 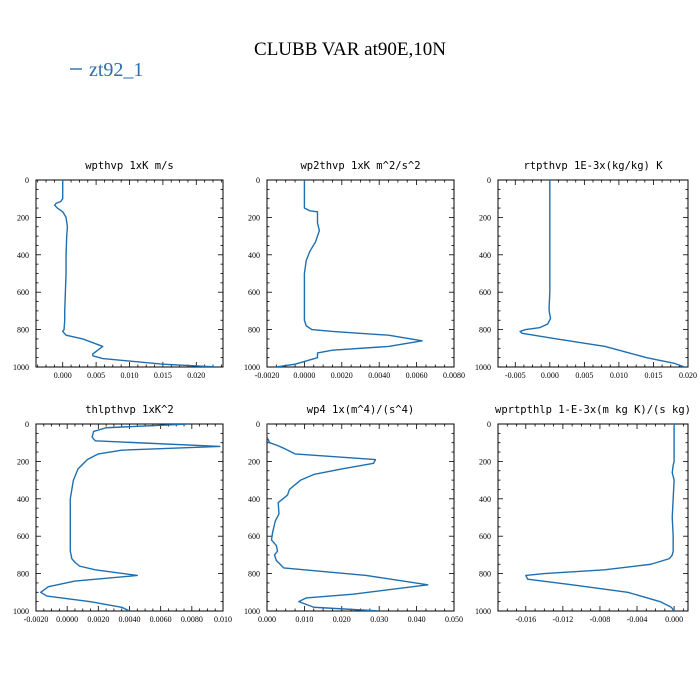 I want to click on chart-title: thlpthvp 1xK^2, so click(x=129, y=410).